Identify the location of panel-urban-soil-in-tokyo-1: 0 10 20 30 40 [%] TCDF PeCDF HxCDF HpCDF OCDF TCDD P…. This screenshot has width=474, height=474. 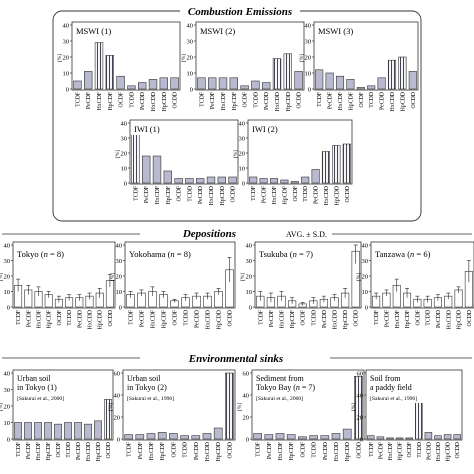
(57, 415).